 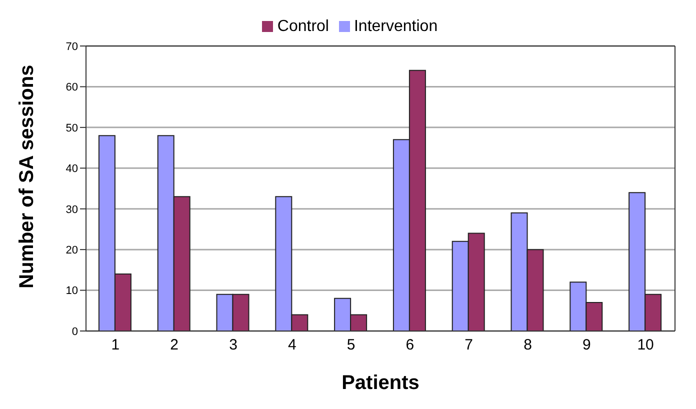 I want to click on y-tick-label: 70, so click(x=72, y=46).